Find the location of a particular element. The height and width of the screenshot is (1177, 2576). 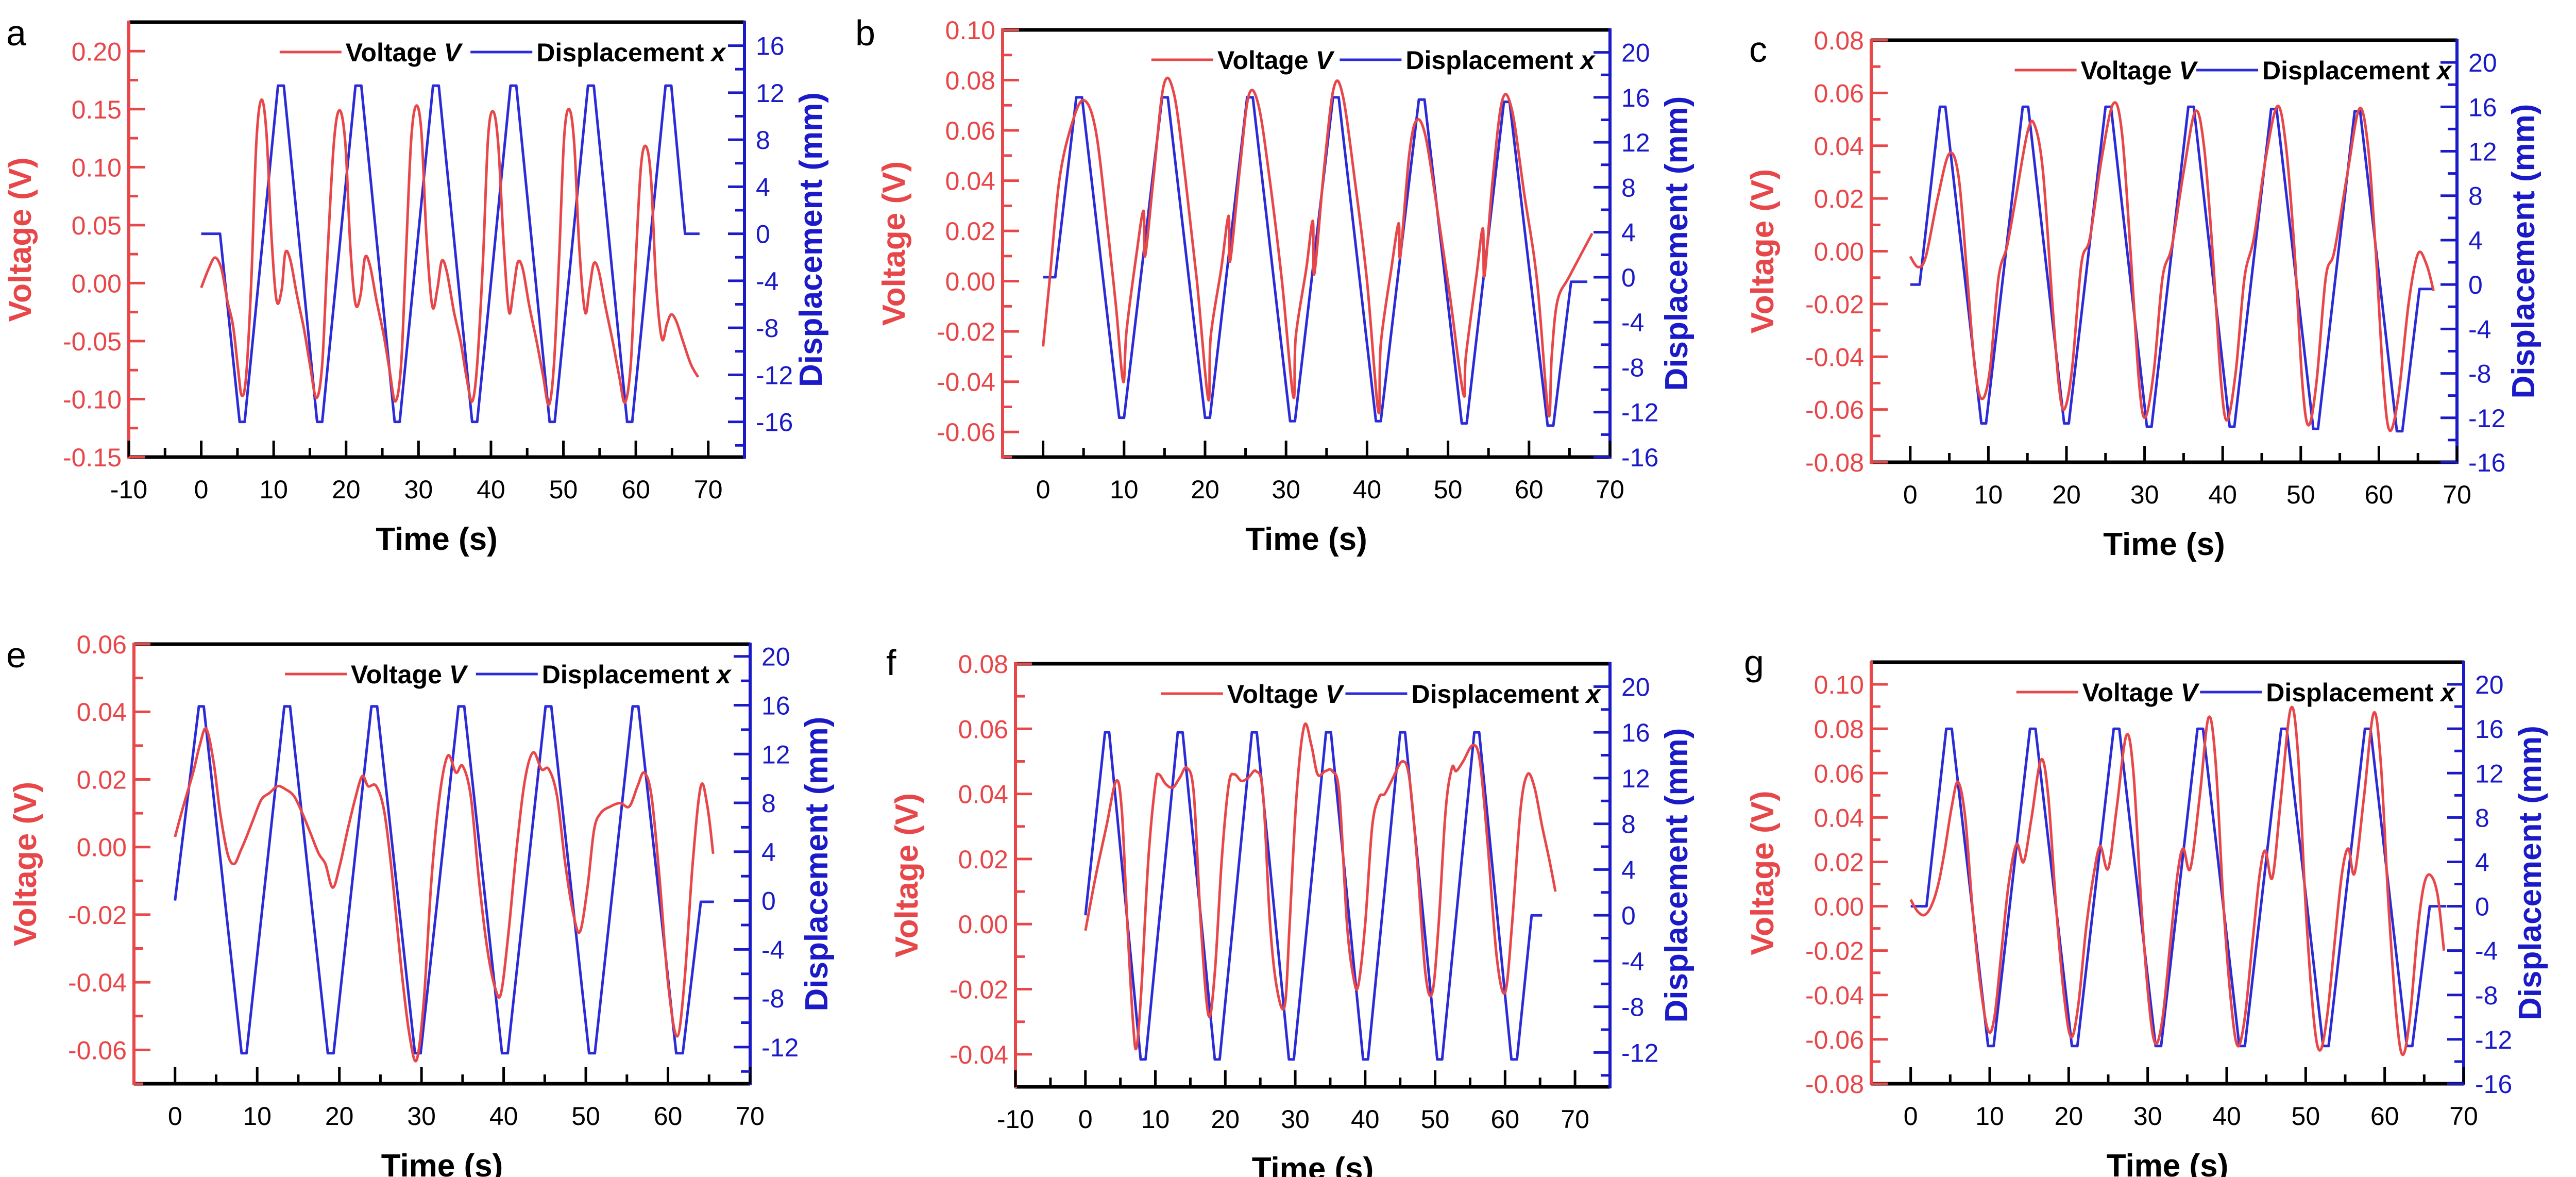

x-tick-label: 60 is located at coordinates (668, 1116).